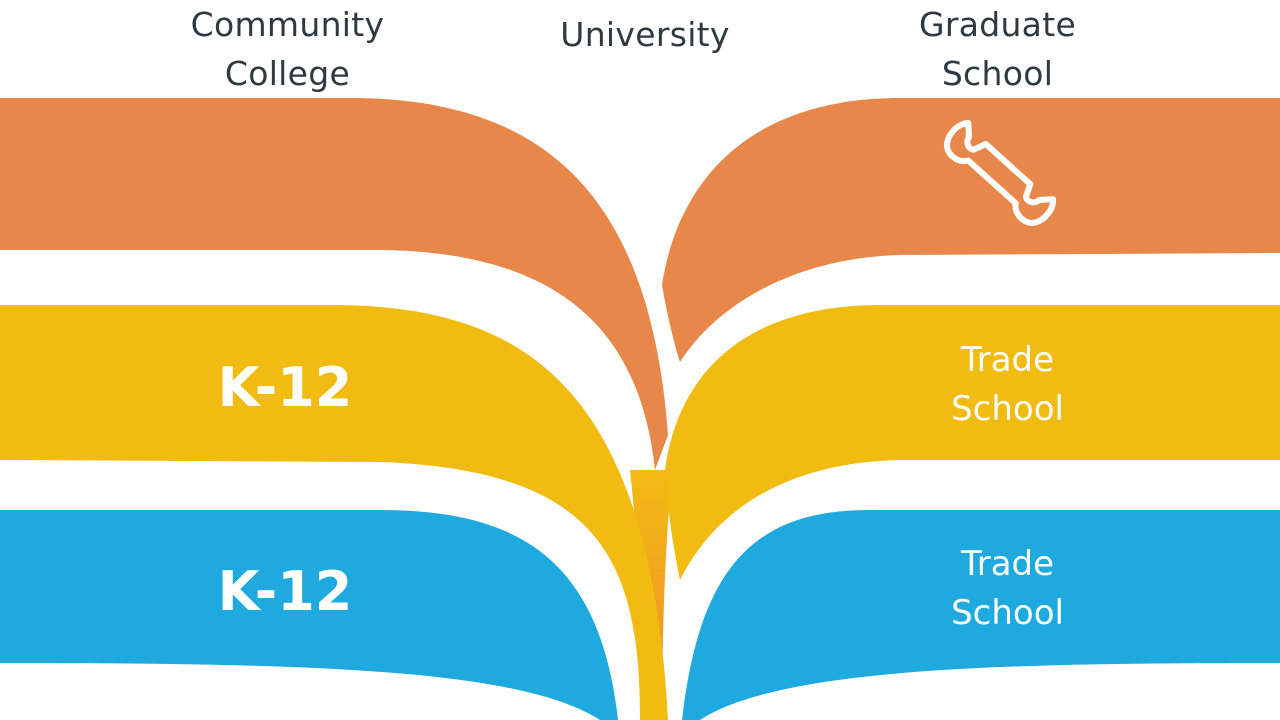  I want to click on yellow-right-label: Trade School, so click(1007, 384).